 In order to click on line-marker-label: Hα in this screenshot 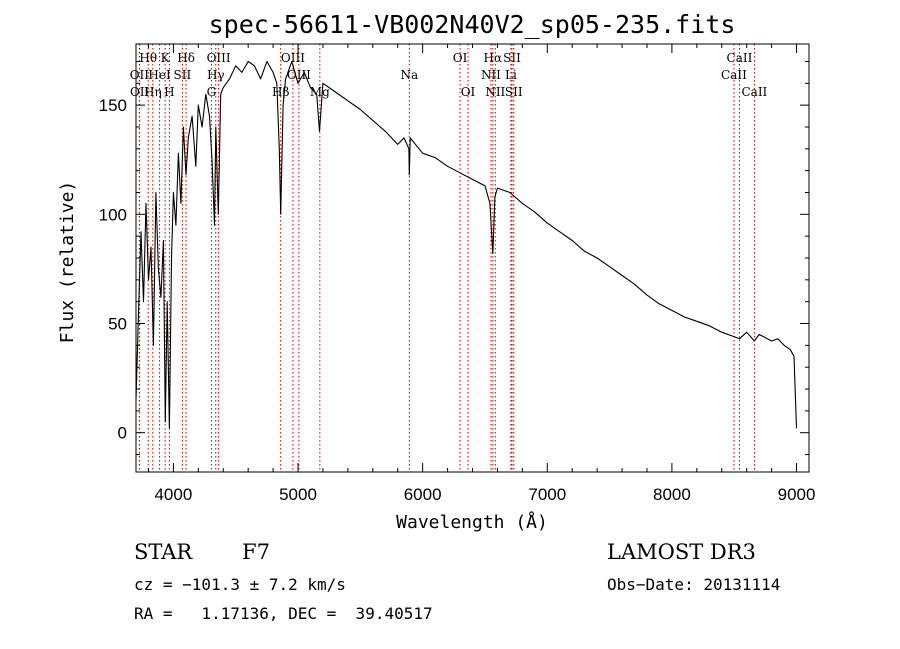, I will do `click(493, 58)`.